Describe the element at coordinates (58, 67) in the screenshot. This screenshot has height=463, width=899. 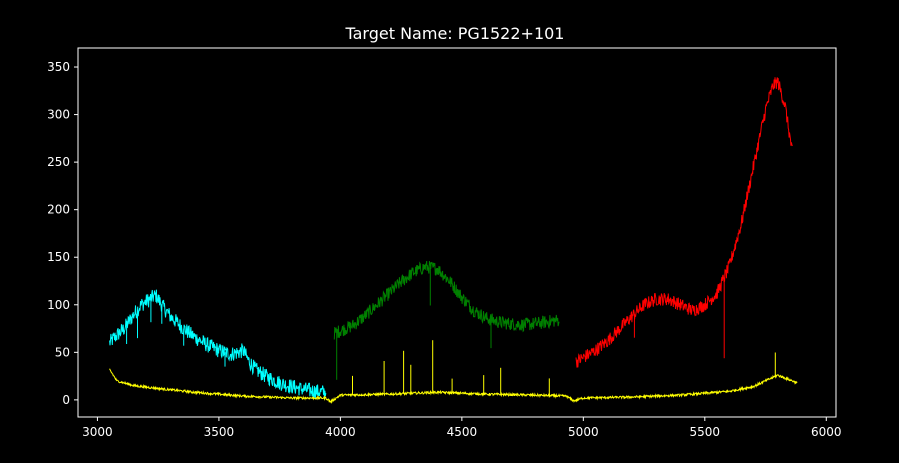
I see `y-tick-label-7: 350` at that location.